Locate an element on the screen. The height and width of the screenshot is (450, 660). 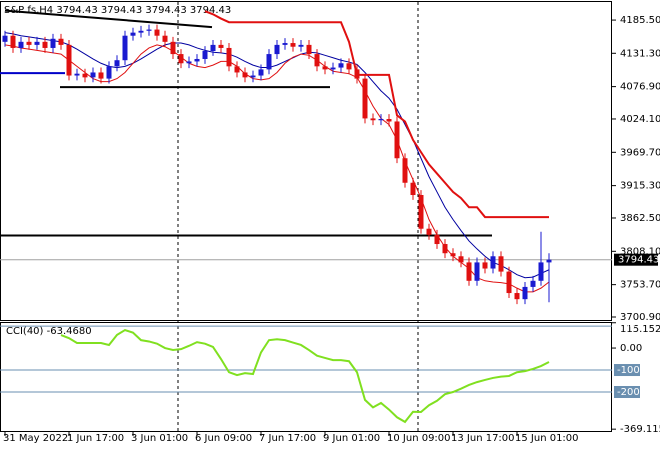
y-tick-label: 4076.90 is located at coordinates (640, 87).